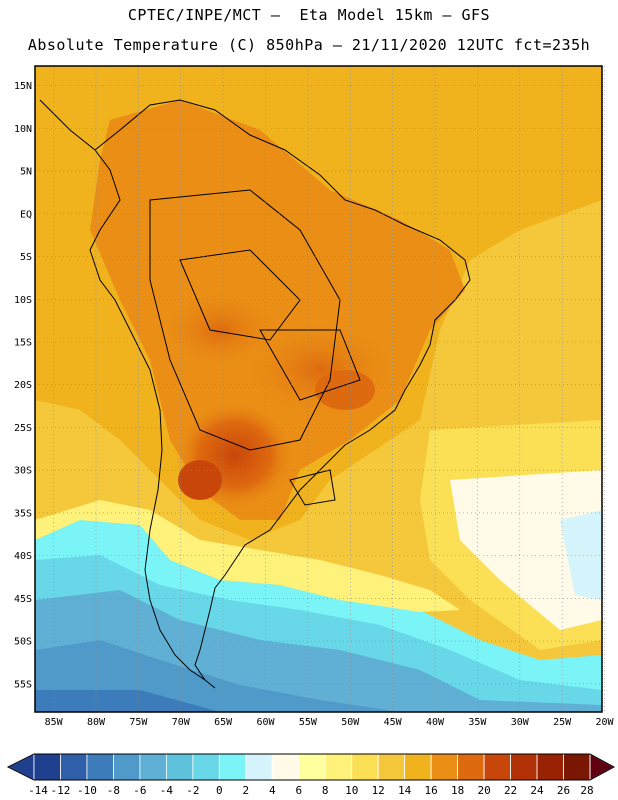 Image resolution: width=618 pixels, height=800 pixels. Describe the element at coordinates (272, 790) in the screenshot. I see `colorbar-tick-label: 4` at that location.